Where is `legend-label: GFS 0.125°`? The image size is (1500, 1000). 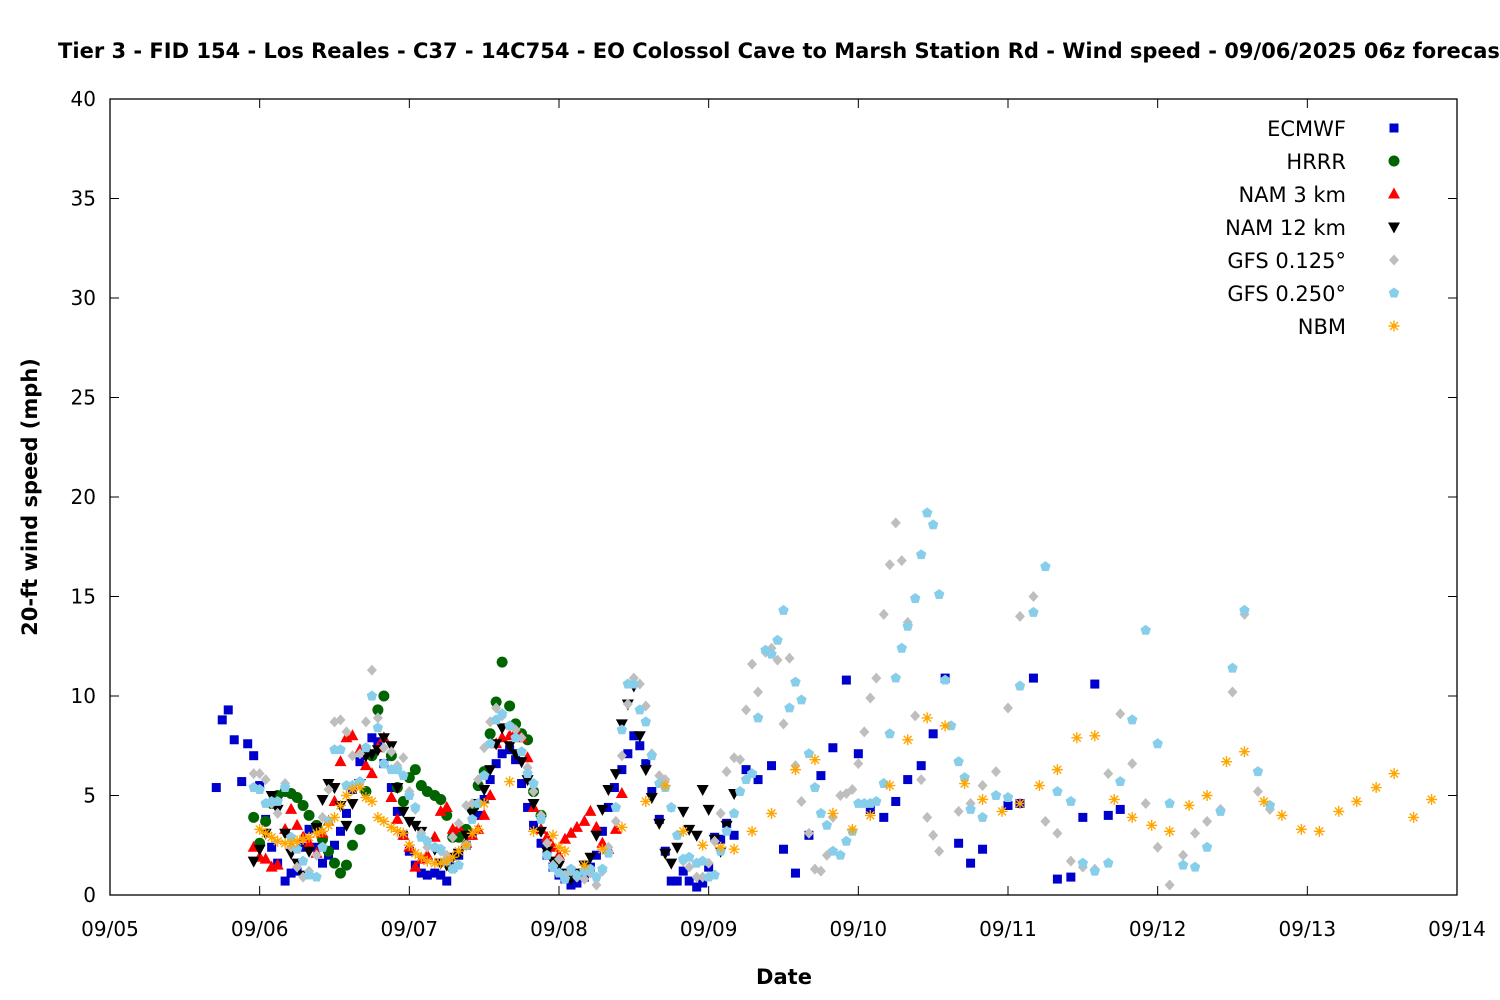 legend-label: GFS 0.125° is located at coordinates (1286, 261).